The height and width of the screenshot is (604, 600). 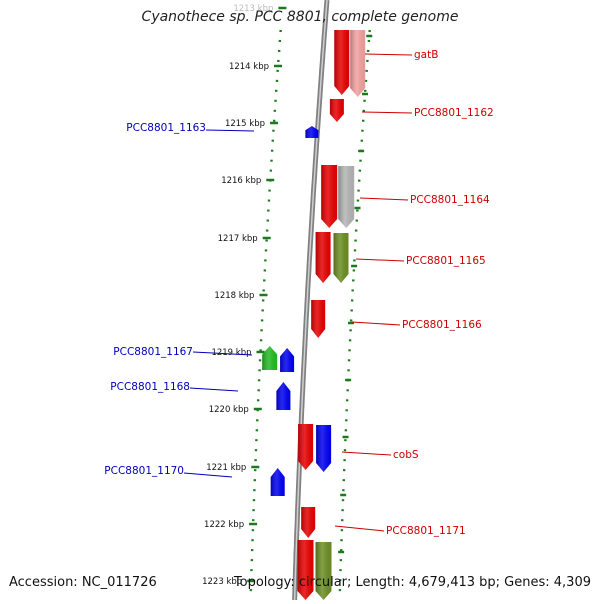 I want to click on gene-label-pcc8801_1166: PCC8801_1166, so click(x=442, y=325).